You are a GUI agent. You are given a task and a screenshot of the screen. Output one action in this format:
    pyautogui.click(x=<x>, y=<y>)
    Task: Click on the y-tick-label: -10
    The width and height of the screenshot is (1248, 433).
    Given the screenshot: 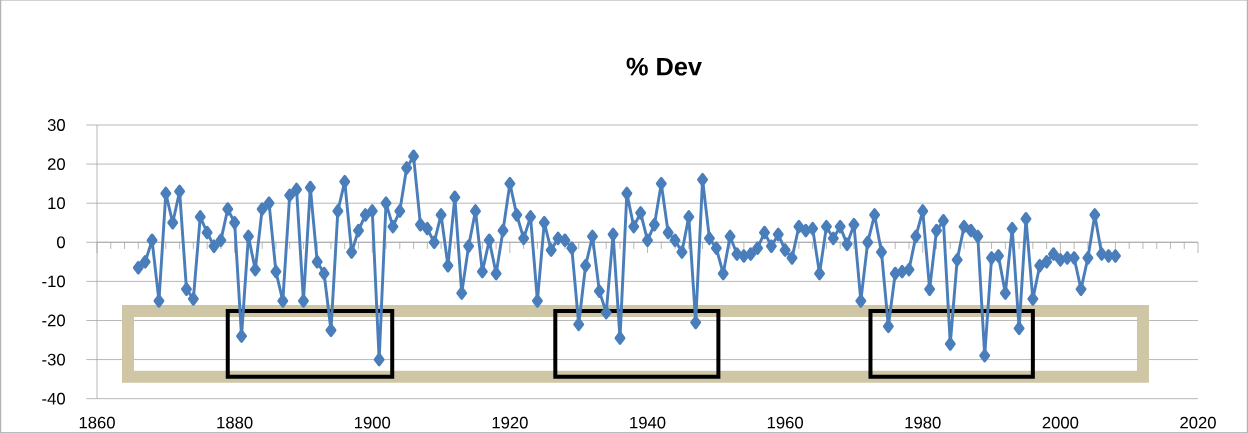 What is the action you would take?
    pyautogui.click(x=53, y=281)
    